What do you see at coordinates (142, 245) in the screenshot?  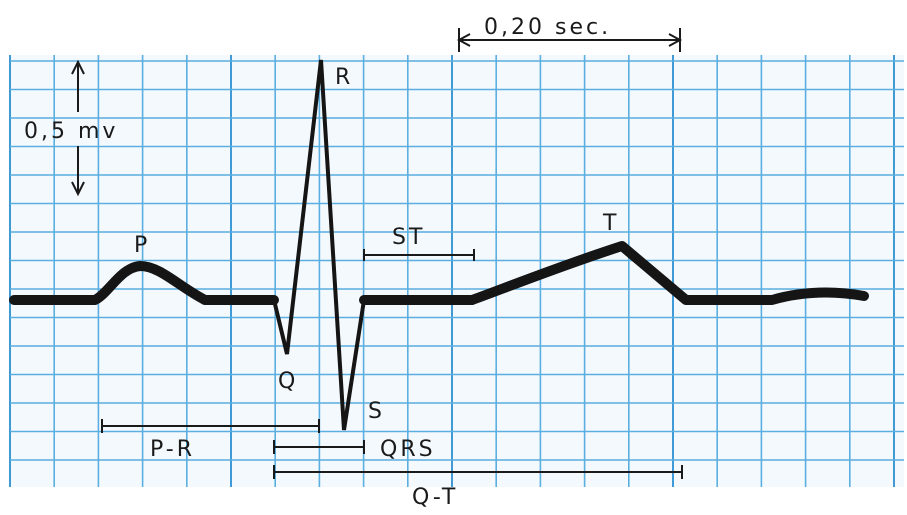 I see `p-wave-label: P` at bounding box center [142, 245].